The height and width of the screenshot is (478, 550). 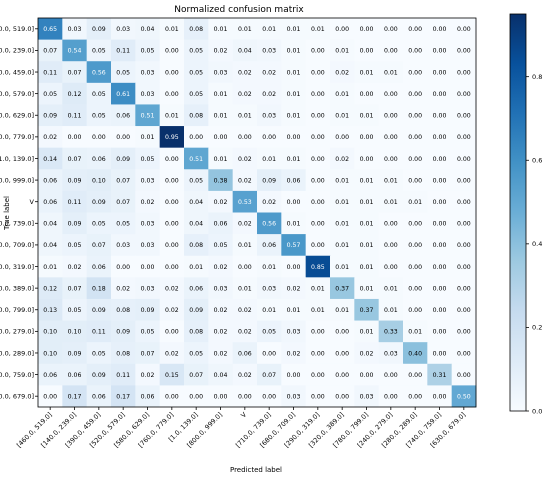 I want to click on cell-value-label: 0.37, so click(x=342, y=288).